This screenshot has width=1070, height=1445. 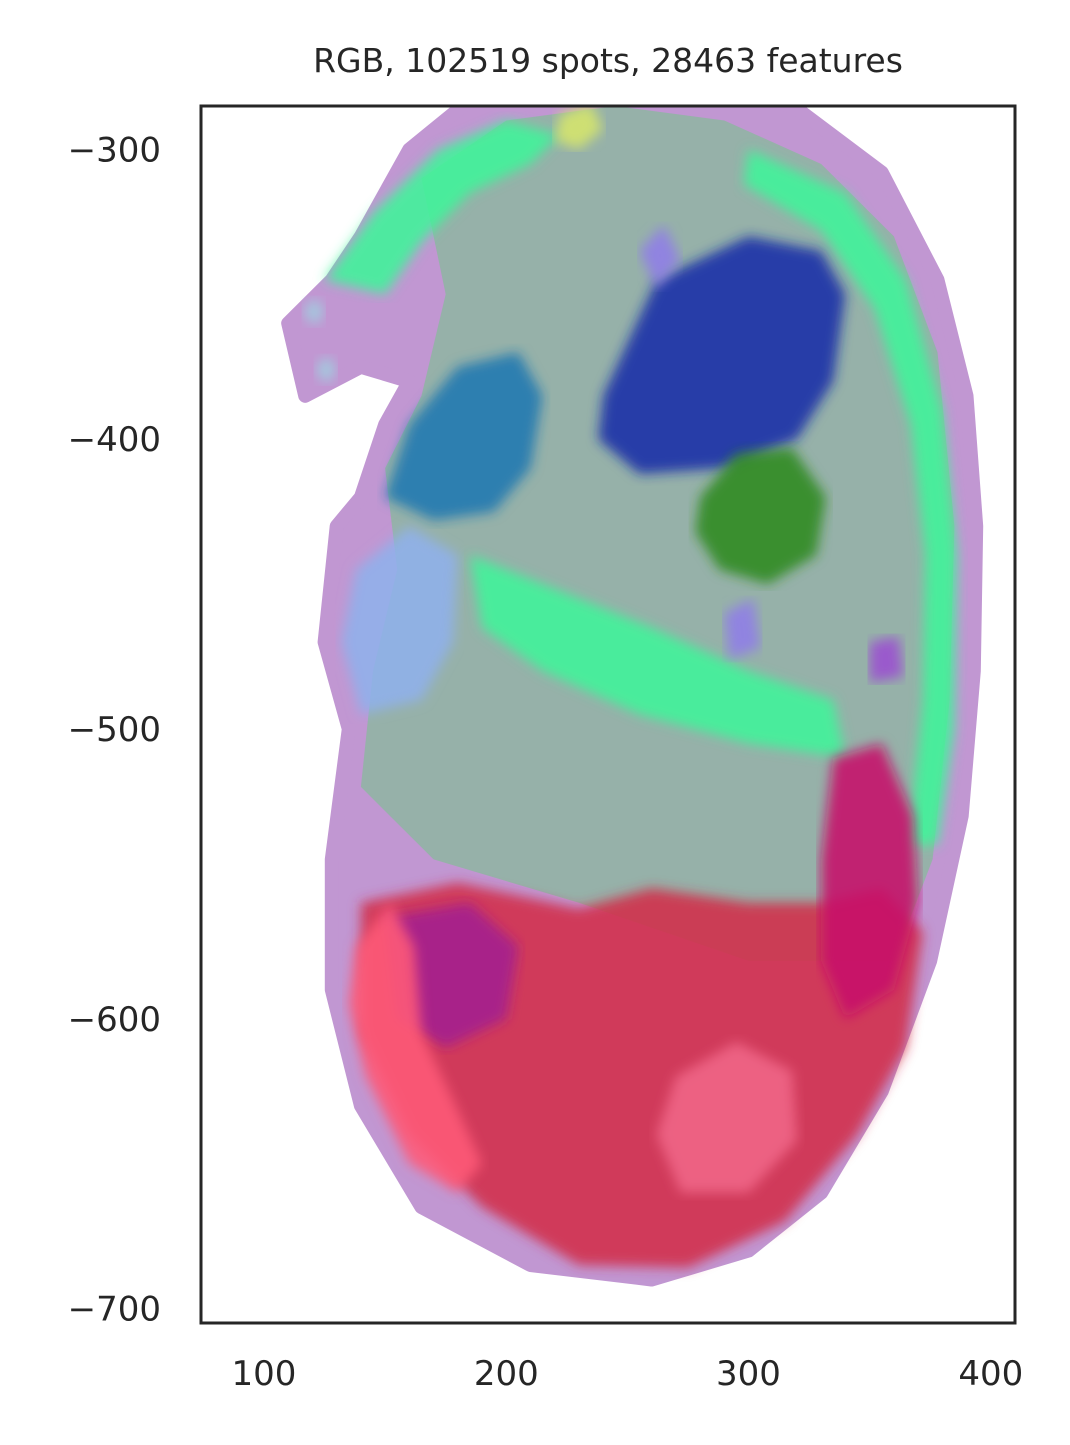 What do you see at coordinates (264, 1374) in the screenshot?
I see `x-tick-label: 100` at bounding box center [264, 1374].